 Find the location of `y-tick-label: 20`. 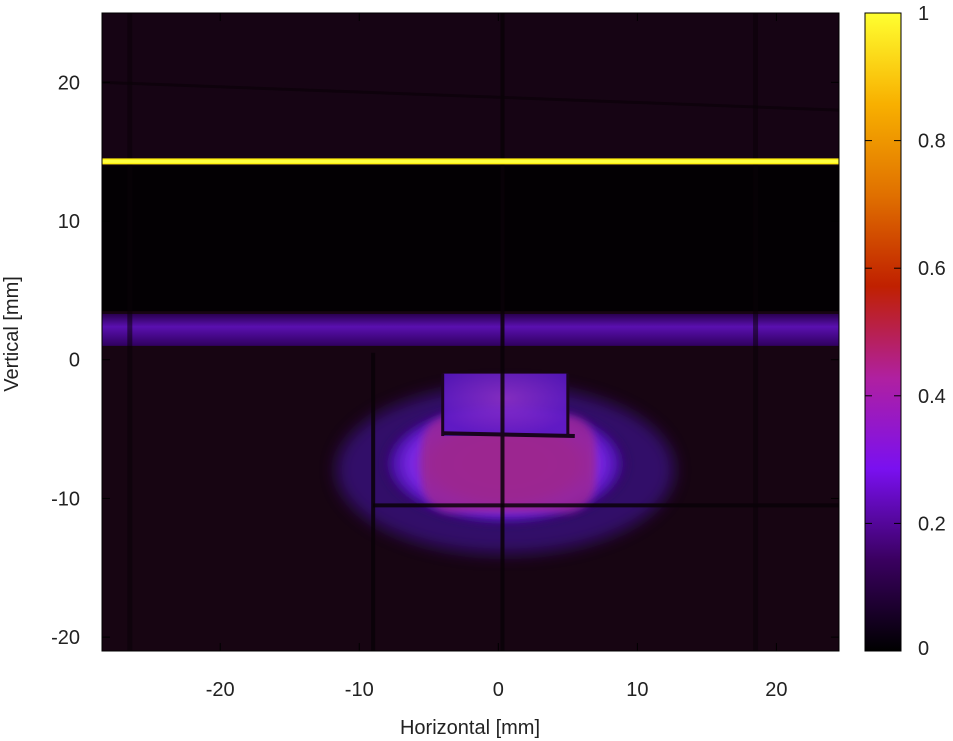

y-tick-label: 20 is located at coordinates (69, 83).